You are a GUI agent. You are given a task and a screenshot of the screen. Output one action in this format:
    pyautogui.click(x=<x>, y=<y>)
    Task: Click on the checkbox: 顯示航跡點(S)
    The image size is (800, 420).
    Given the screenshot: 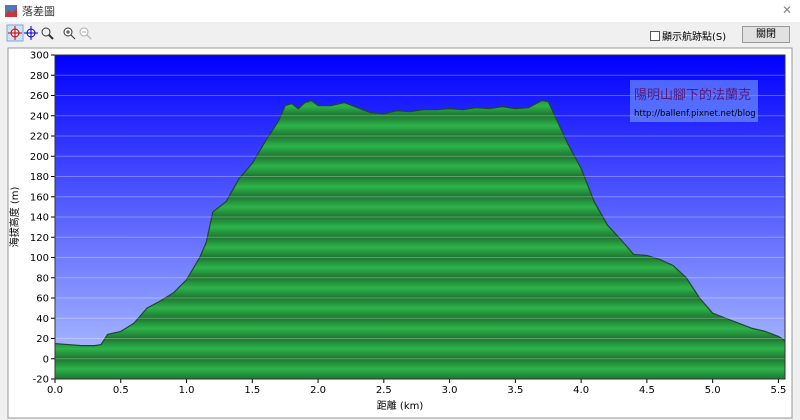 What is the action you would take?
    pyautogui.click(x=688, y=35)
    